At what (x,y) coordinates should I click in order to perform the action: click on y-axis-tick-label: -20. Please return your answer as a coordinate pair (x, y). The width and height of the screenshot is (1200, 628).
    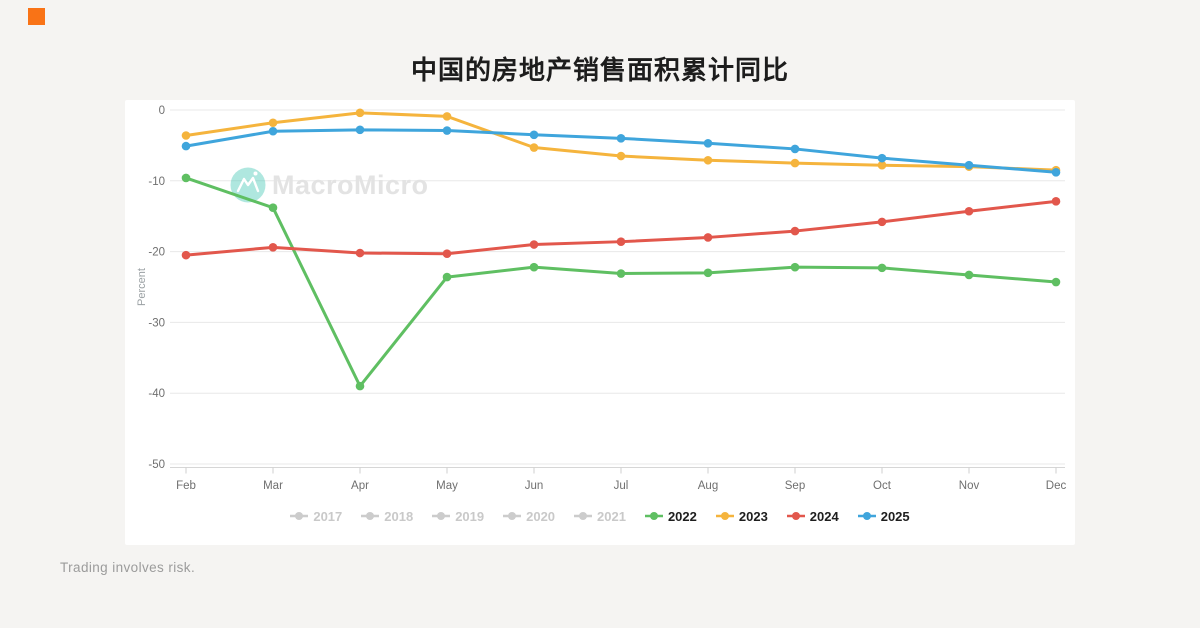
    Looking at the image, I should click on (156, 253).